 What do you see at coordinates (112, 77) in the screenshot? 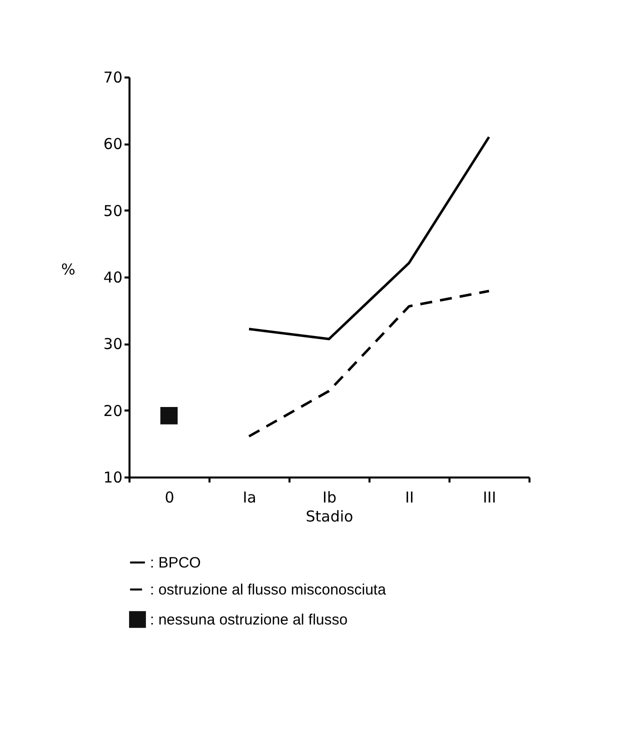
I see `y-tick-label: 70` at bounding box center [112, 77].